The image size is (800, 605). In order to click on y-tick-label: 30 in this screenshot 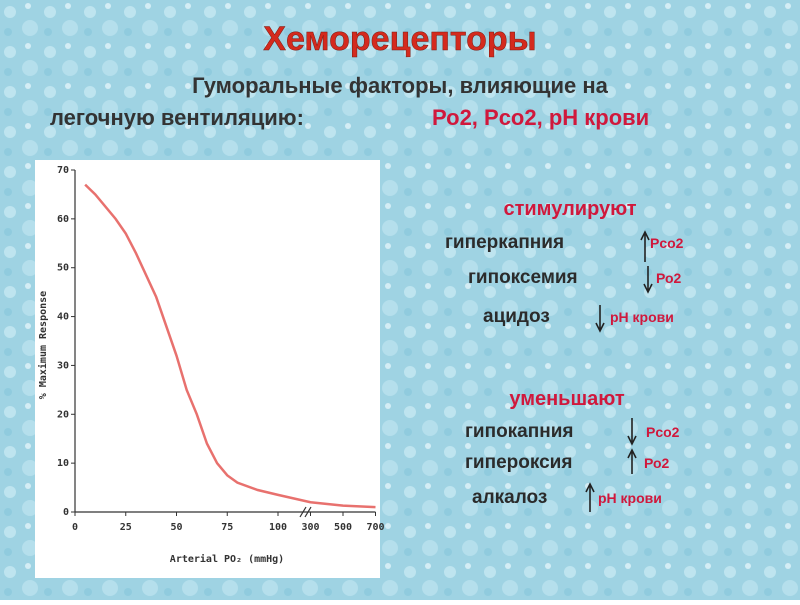, I will do `click(63, 365)`.